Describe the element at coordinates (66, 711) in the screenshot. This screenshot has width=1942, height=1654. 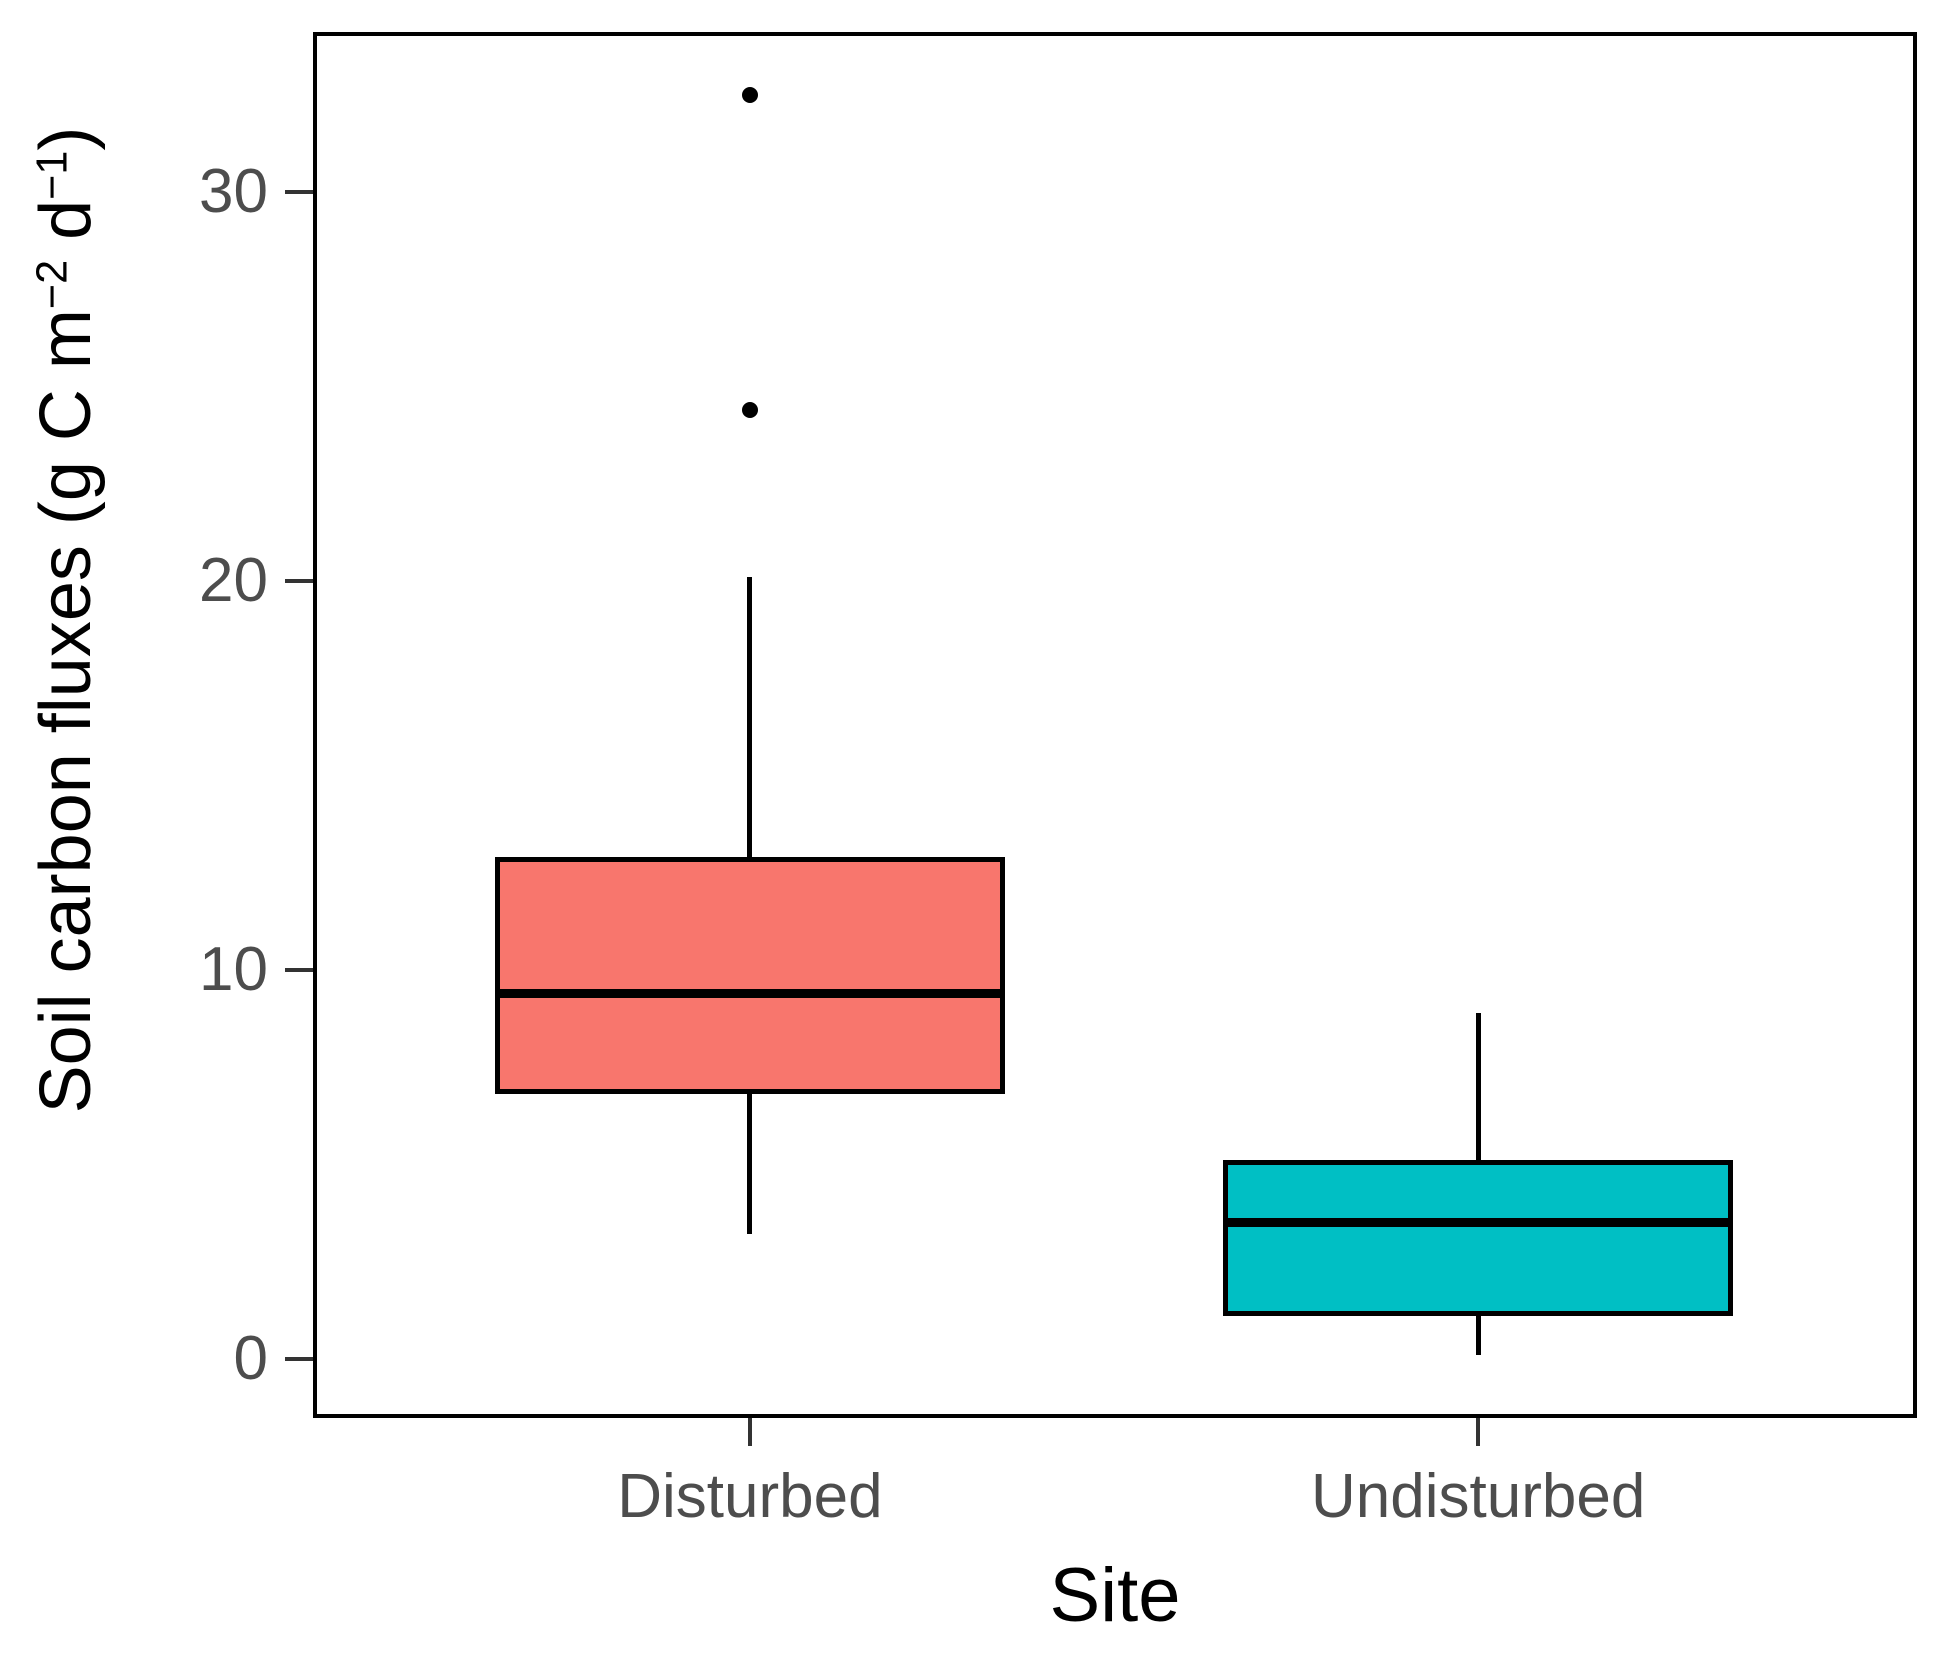
I see `y-axis-title-text: Soil carbon fluxes (g C m` at that location.